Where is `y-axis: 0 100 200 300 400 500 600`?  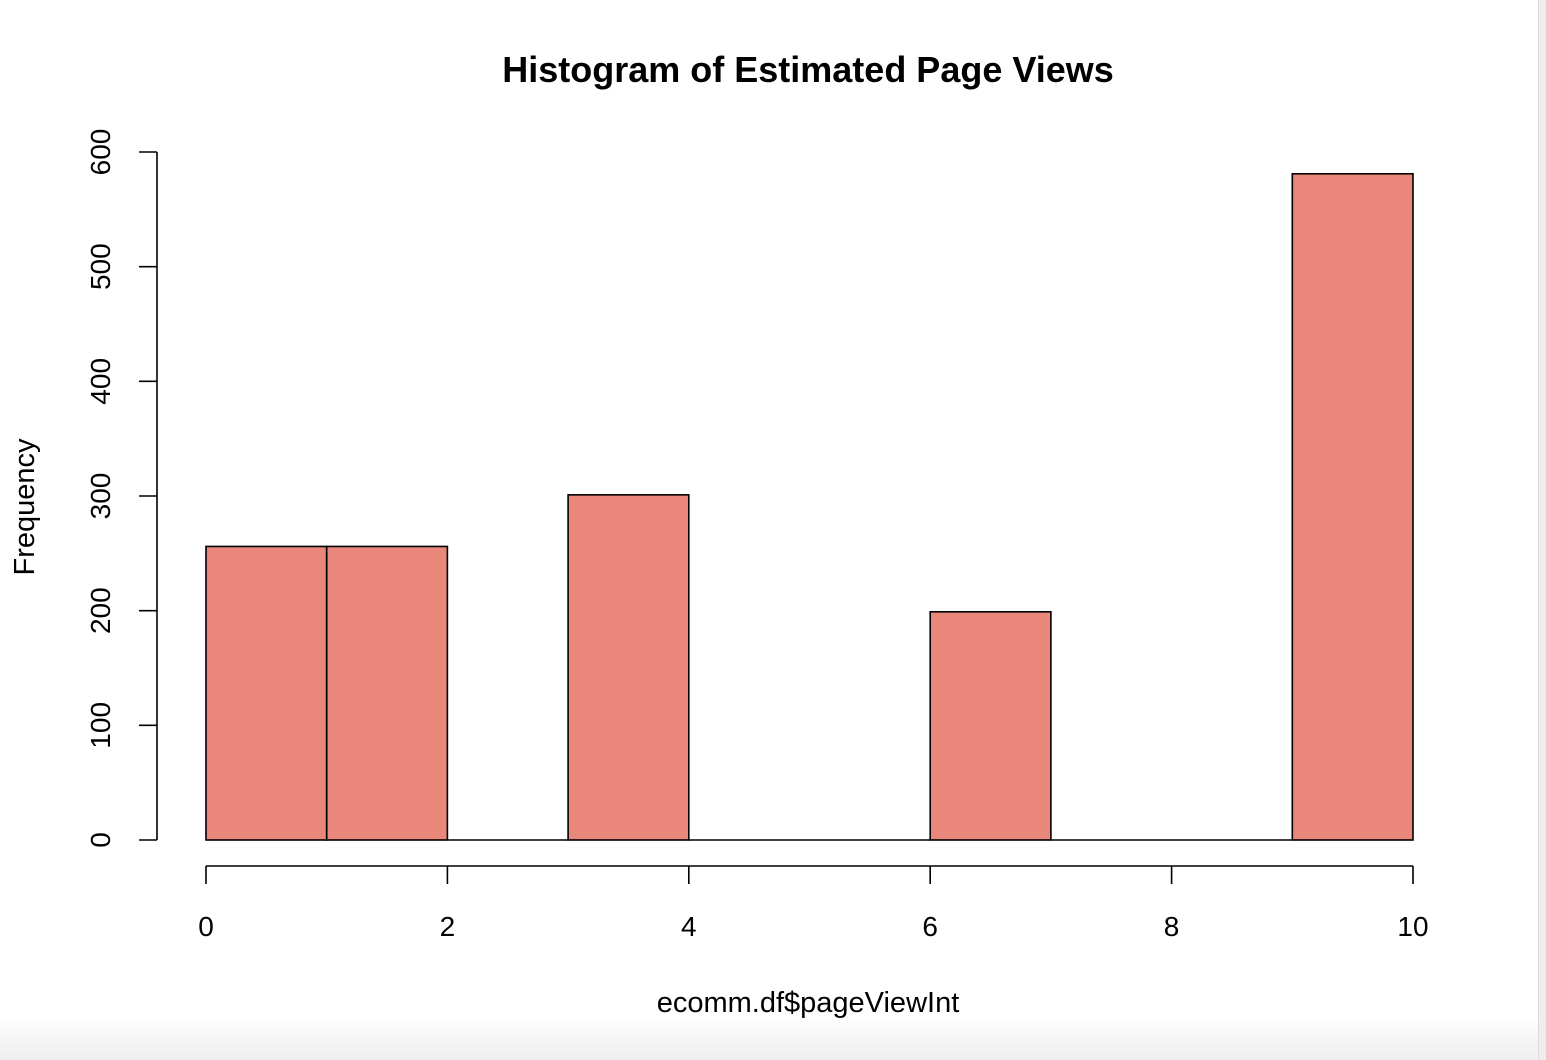 y-axis: 0 100 200 300 400 500 600 is located at coordinates (121, 488).